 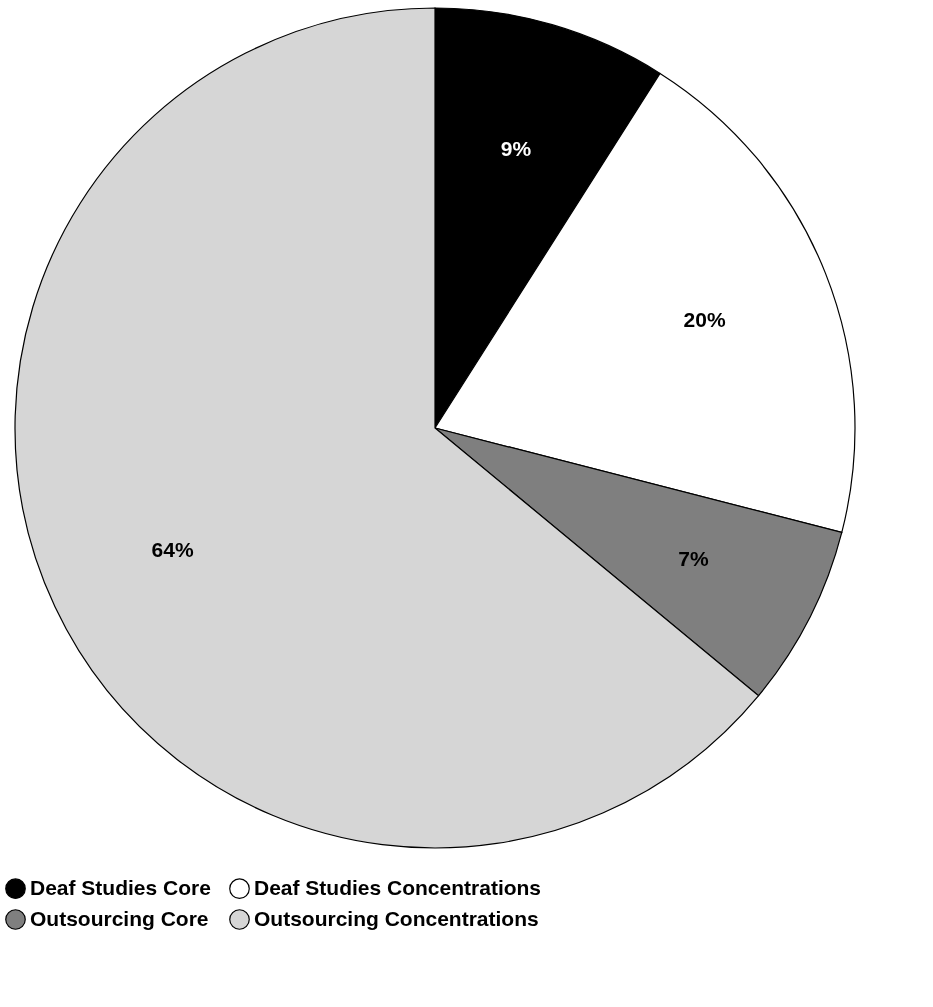 What do you see at coordinates (396, 918) in the screenshot?
I see `legend-label: Outsourcing Concentrations` at bounding box center [396, 918].